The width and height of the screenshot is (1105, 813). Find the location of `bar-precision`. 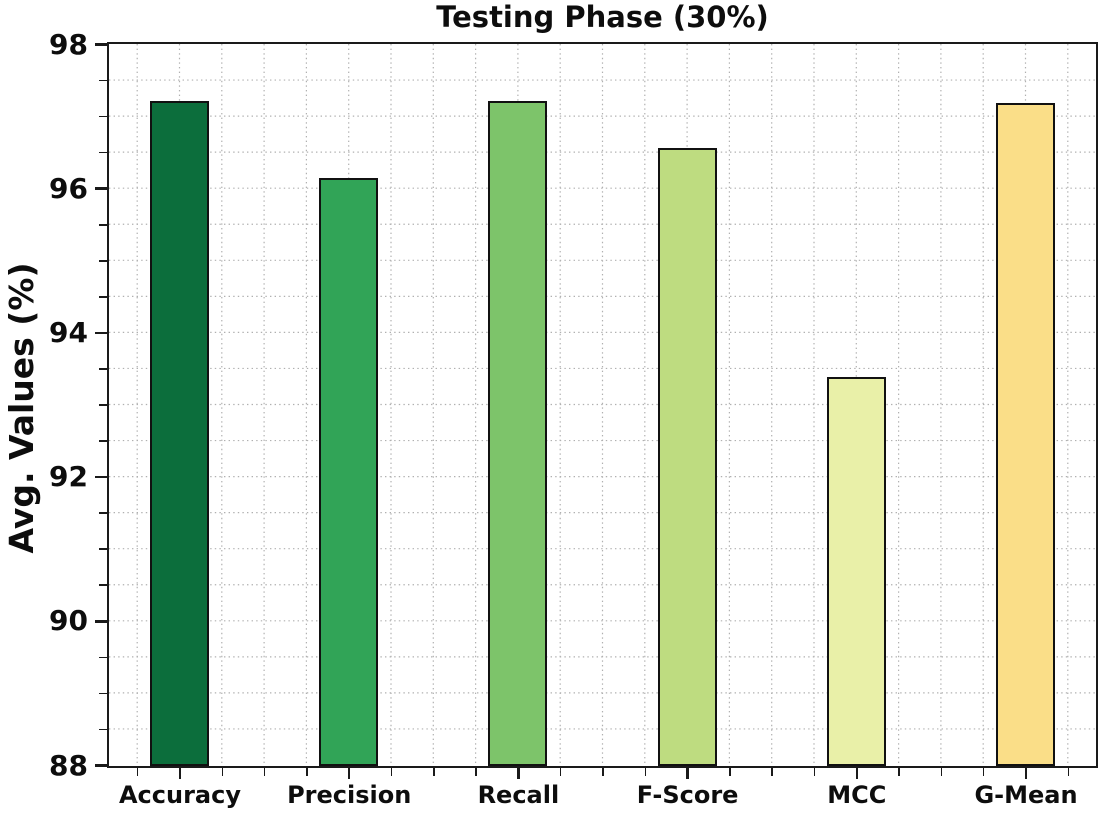

bar-precision is located at coordinates (349, 472).